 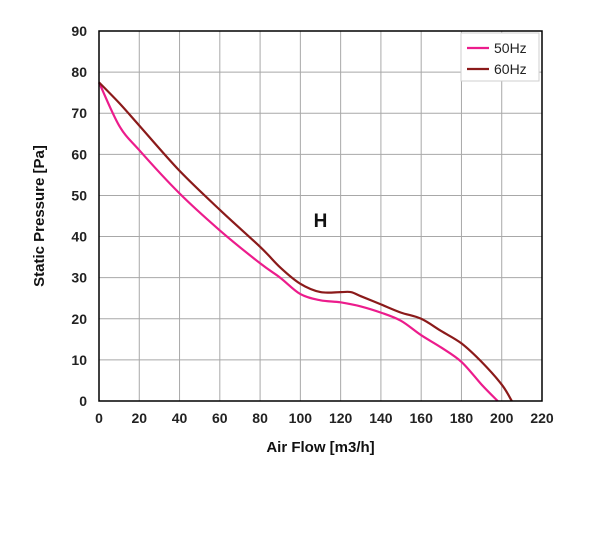 I want to click on y-tick-label: 50, so click(x=79, y=195).